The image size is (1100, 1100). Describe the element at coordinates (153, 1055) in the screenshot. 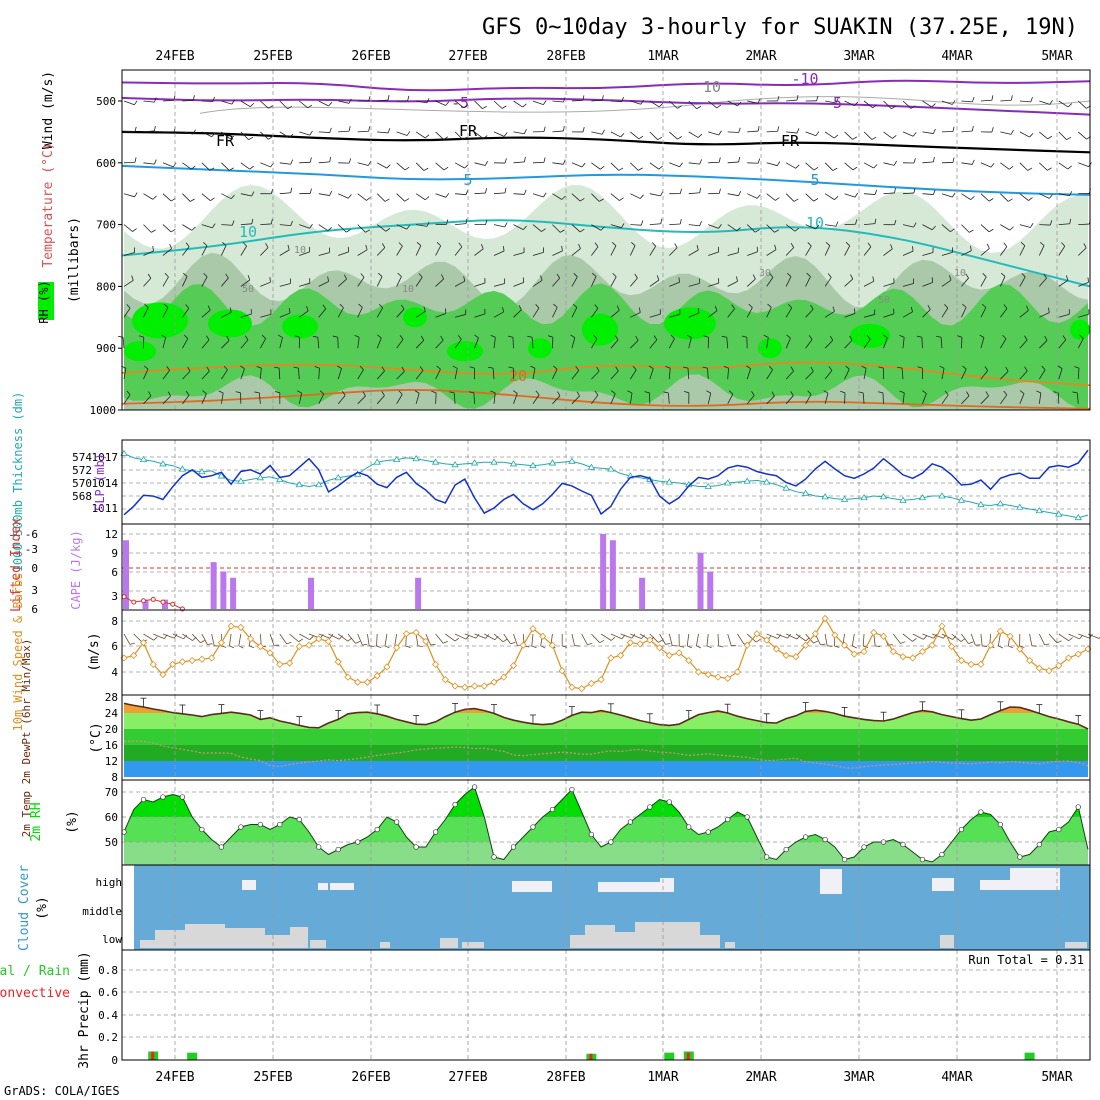

I see `precip-convective-bar` at that location.